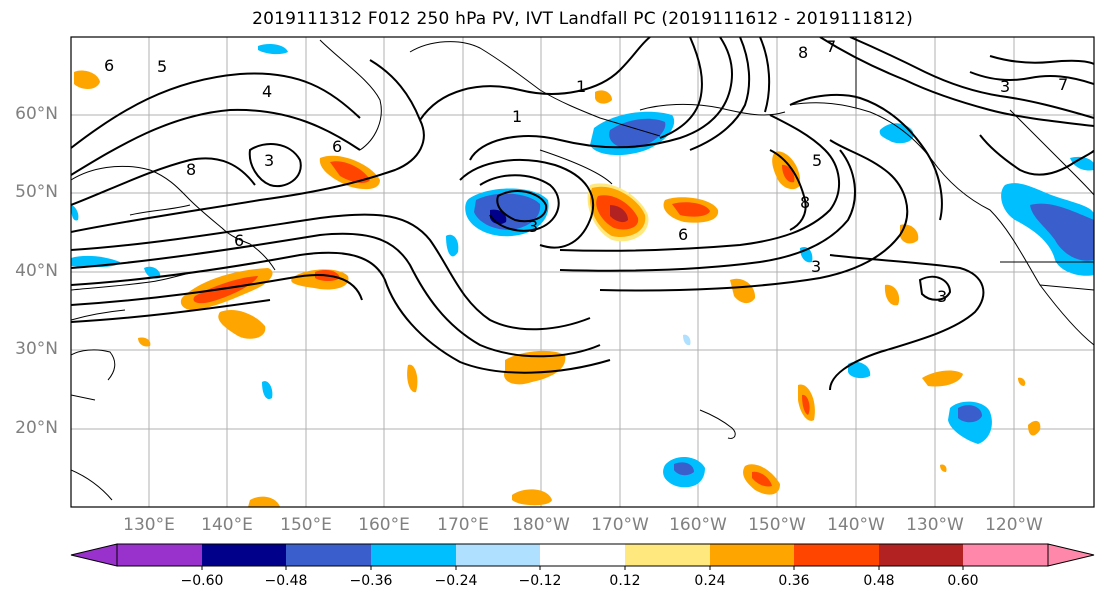 This screenshot has width=1105, height=601. I want to click on lon-tick-label: 160°W, so click(698, 525).